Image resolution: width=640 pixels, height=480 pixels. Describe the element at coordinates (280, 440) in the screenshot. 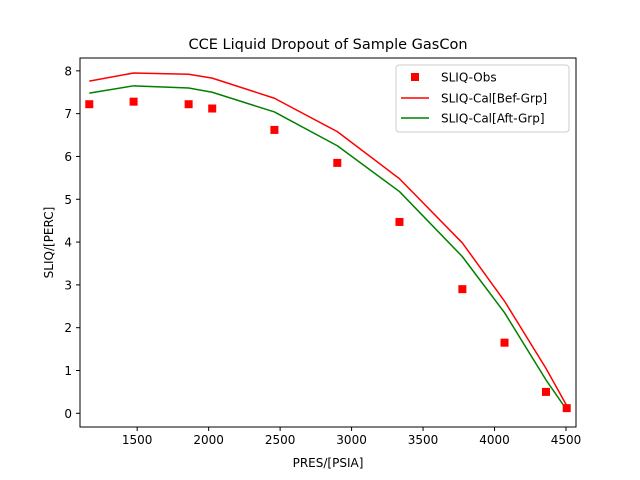

I see `x-tick-label: 2500` at that location.